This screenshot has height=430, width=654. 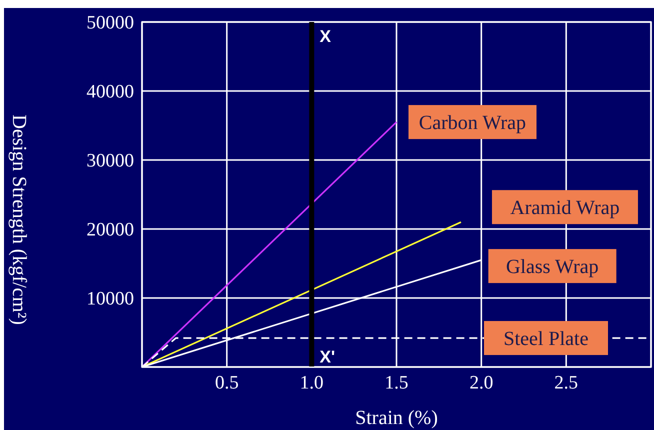 What do you see at coordinates (110, 161) in the screenshot?
I see `y-tick-label: 30000` at bounding box center [110, 161].